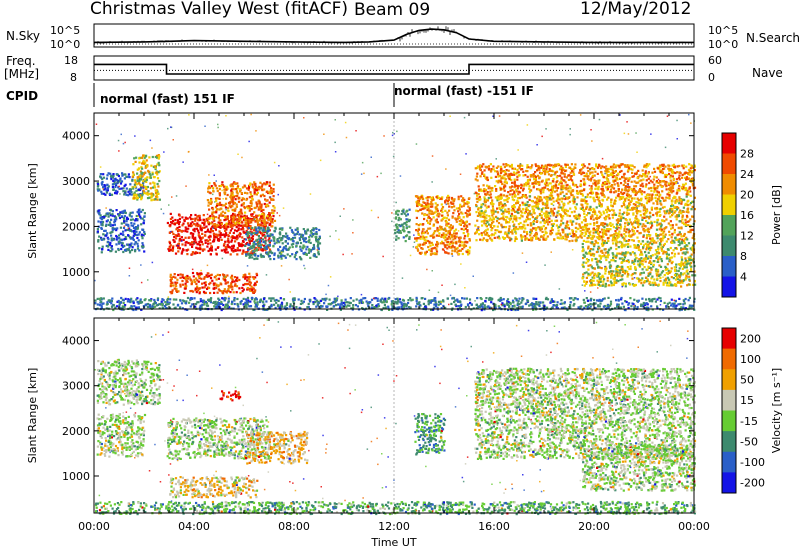  Describe the element at coordinates (636, 9) in the screenshot. I see `date-label: 12/May/2012` at that location.